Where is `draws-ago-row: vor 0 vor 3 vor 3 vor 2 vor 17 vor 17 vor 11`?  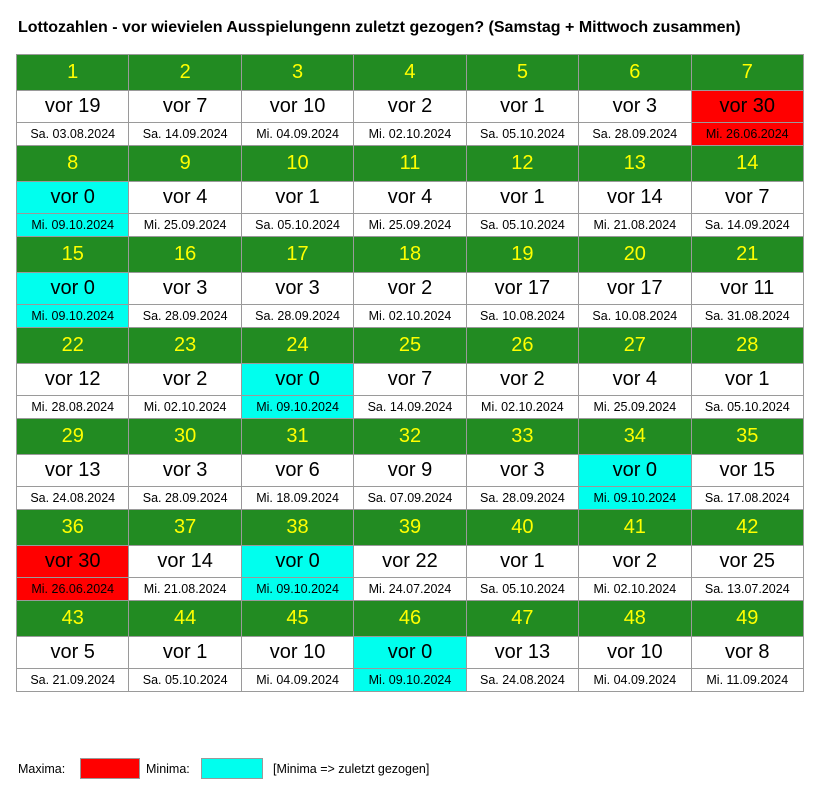 draws-ago-row: vor 0 vor 3 vor 3 vor 2 vor 17 vor 17 vor 11 is located at coordinates (410, 288).